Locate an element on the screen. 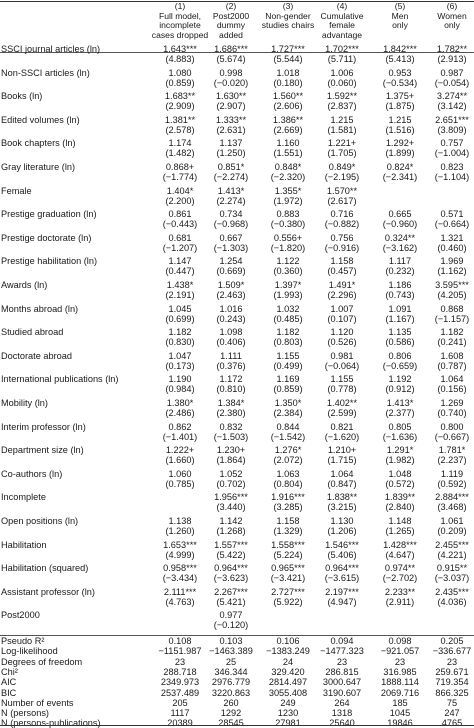  stat-value: 2349.973 is located at coordinates (180, 682).